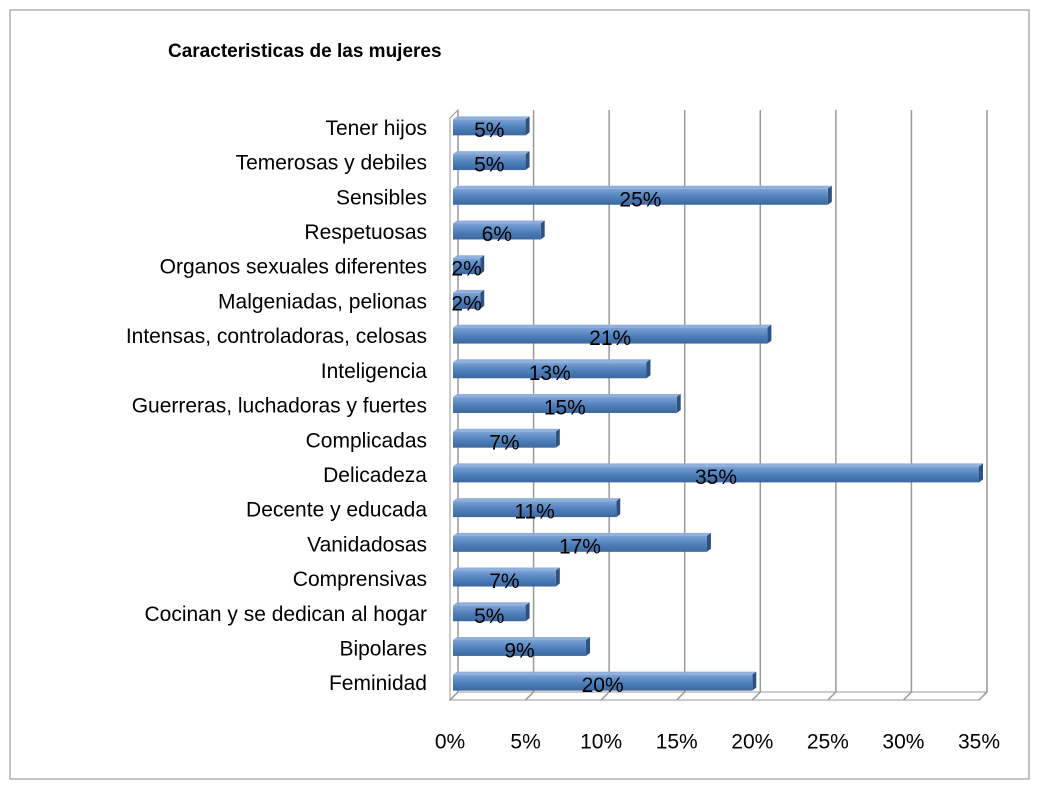  Describe the element at coordinates (640, 199) in the screenshot. I see `data-label: 25%` at that location.